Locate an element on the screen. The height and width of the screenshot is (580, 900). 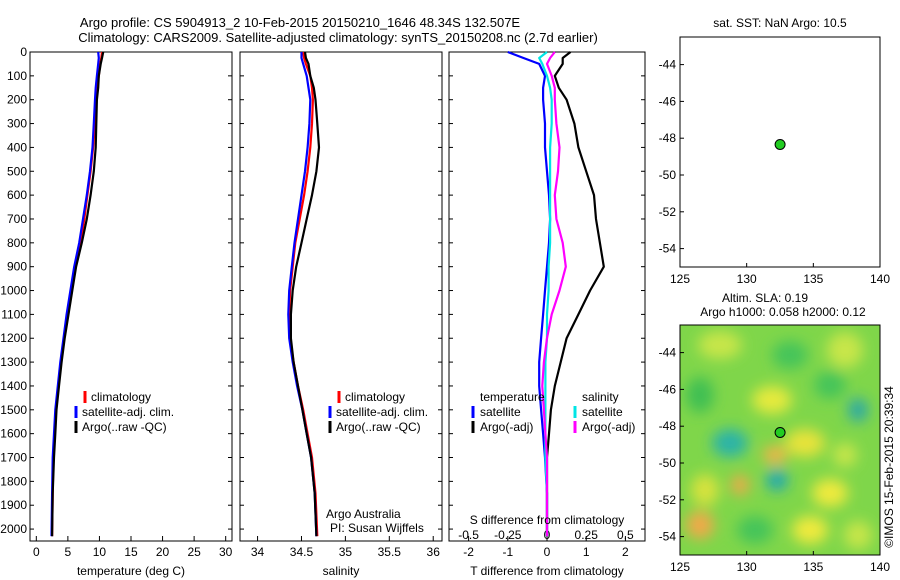
legend-group-salinity: salinity is located at coordinates (600, 397).